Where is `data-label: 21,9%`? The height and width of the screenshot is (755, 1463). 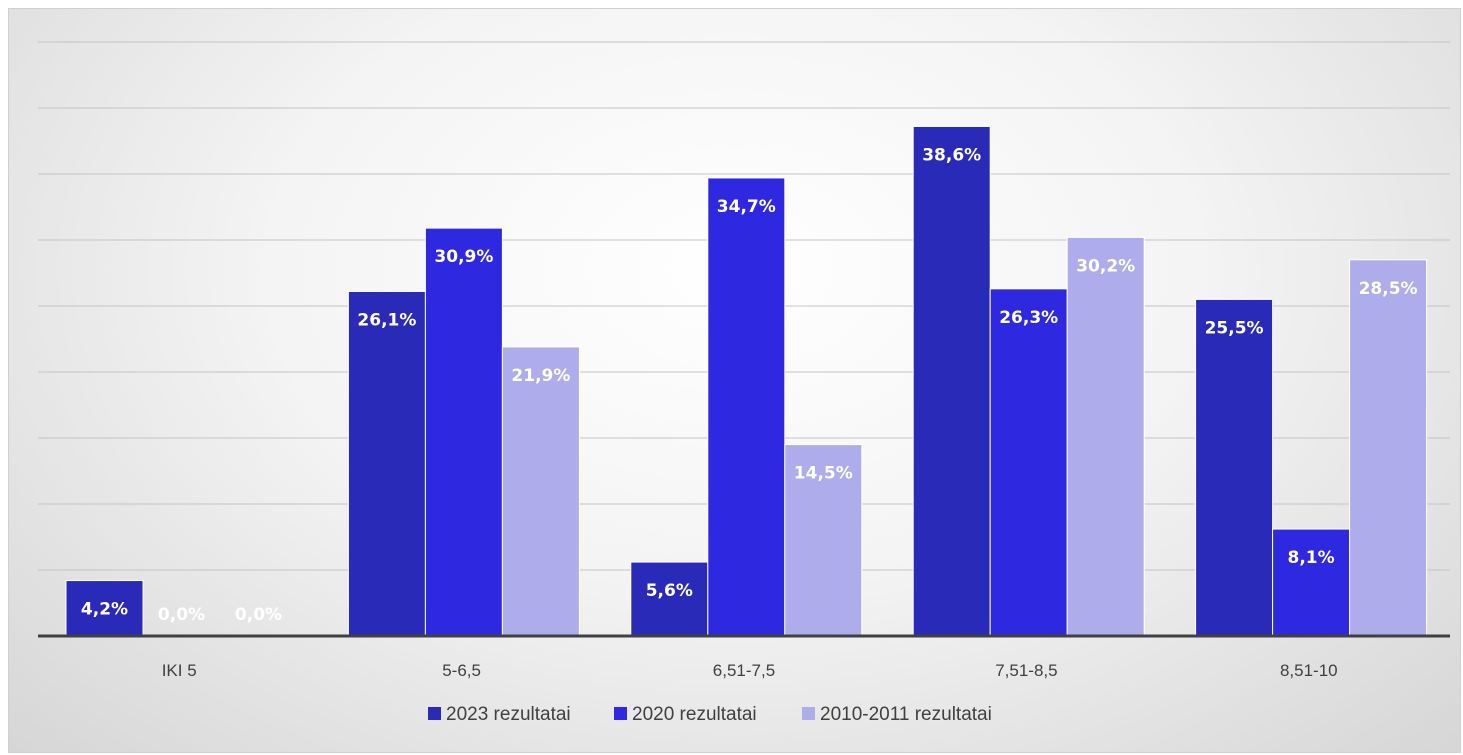
data-label: 21,9% is located at coordinates (540, 376).